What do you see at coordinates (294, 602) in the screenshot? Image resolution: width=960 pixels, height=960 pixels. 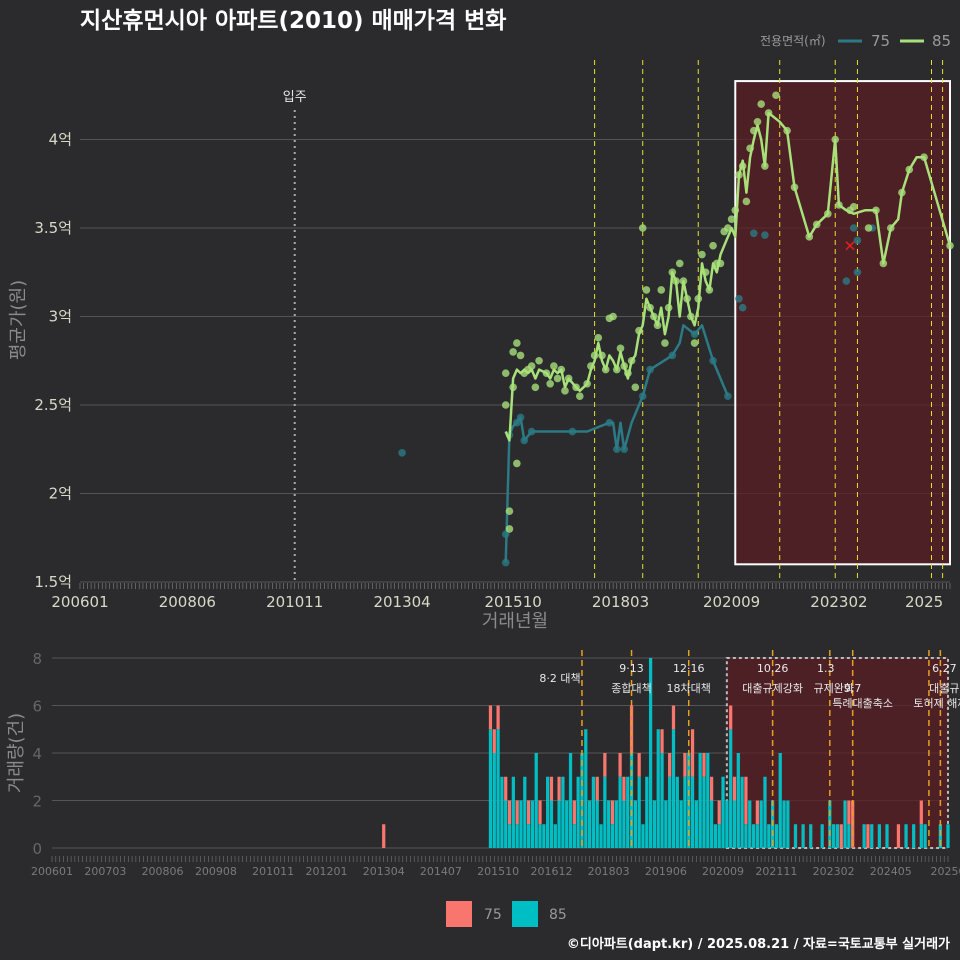 I see `x-tick-label: 201011` at bounding box center [294, 602].